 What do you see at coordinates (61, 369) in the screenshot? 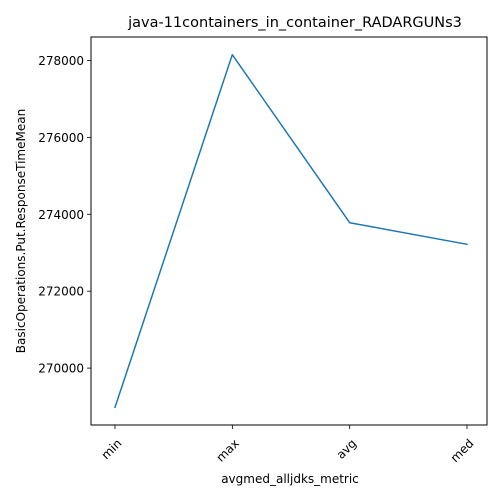
I see `y-tick-label-270000: 270000` at bounding box center [61, 369].